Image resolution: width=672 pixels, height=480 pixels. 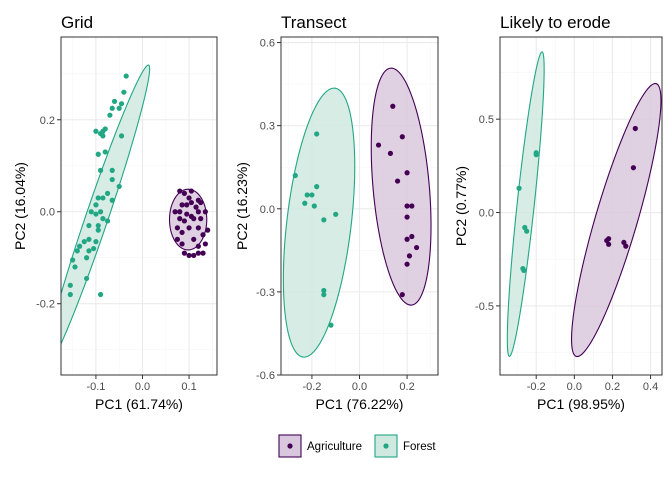 What do you see at coordinates (267, 127) in the screenshot?
I see `y-tick-label: 0.3` at bounding box center [267, 127].